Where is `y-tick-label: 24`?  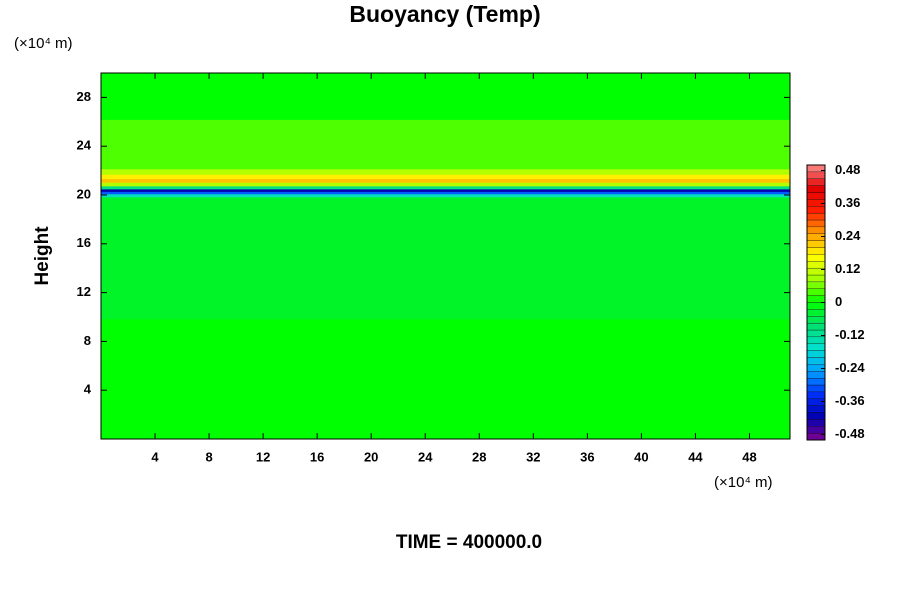
y-tick-label: 24 is located at coordinates (84, 145).